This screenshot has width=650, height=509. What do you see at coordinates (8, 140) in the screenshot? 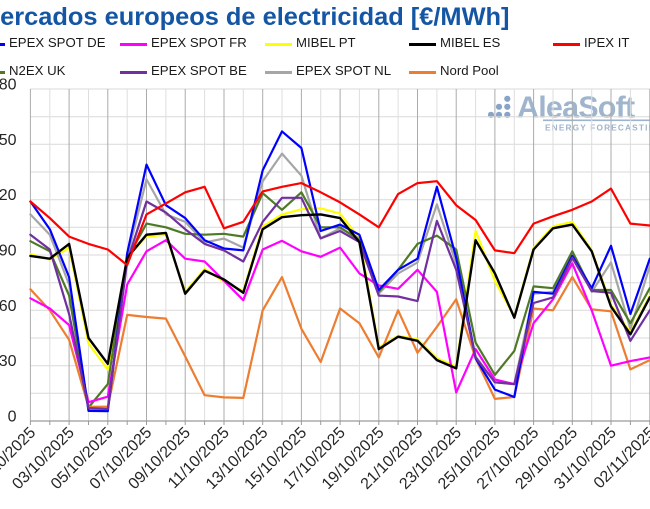
I see `svg-text: 150` at bounding box center [8, 140].